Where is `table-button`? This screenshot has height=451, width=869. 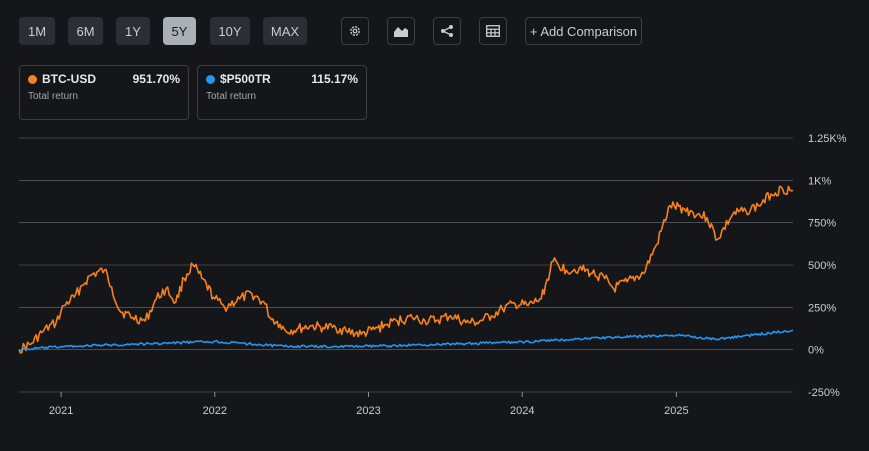 table-button is located at coordinates (493, 31).